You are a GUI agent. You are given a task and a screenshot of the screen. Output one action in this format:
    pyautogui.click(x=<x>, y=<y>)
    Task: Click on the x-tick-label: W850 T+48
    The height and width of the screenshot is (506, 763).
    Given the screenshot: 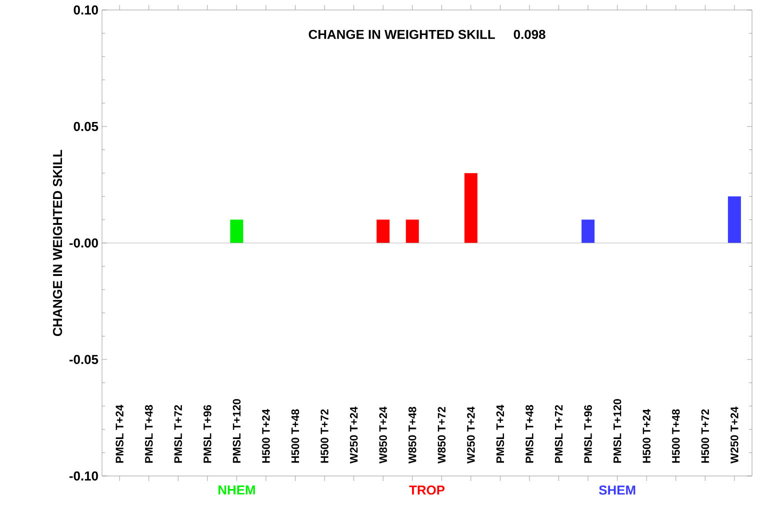 What is the action you would take?
    pyautogui.click(x=412, y=435)
    